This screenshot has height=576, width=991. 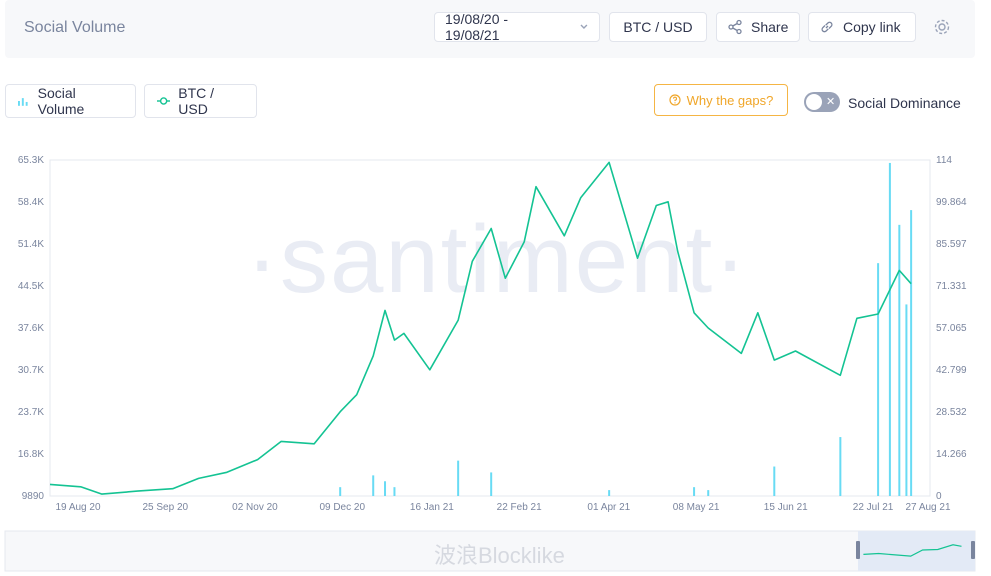 What do you see at coordinates (770, 27) in the screenshot?
I see `share-label: Share` at bounding box center [770, 27].